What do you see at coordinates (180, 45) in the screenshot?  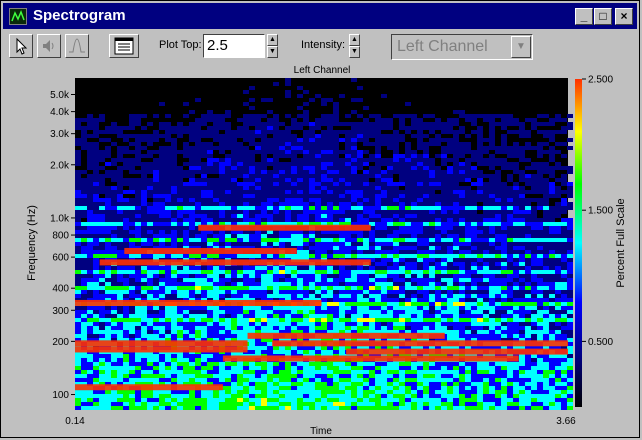 I see `plot-top-label: Plot Top:` at bounding box center [180, 45].